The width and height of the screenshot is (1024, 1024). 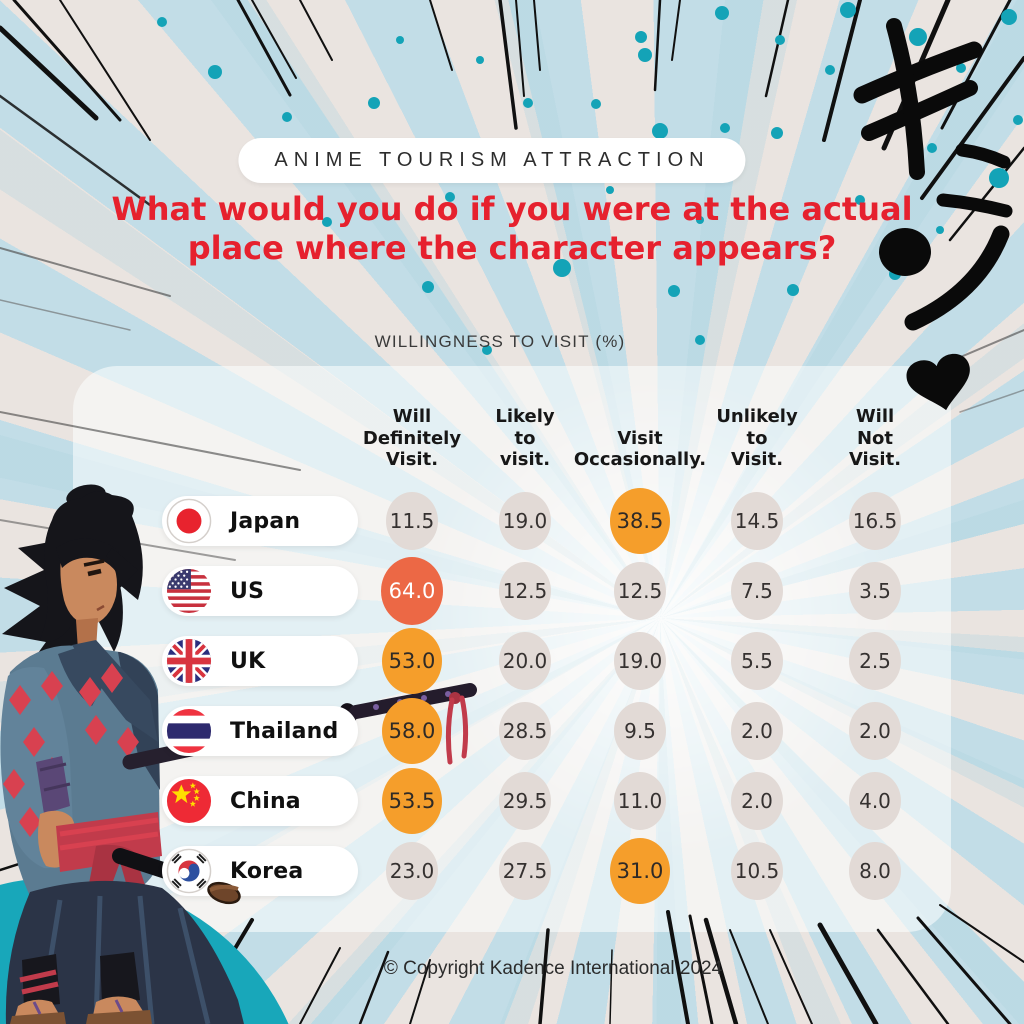 What do you see at coordinates (875, 521) in the screenshot?
I see `value-circle: 16.5` at bounding box center [875, 521].